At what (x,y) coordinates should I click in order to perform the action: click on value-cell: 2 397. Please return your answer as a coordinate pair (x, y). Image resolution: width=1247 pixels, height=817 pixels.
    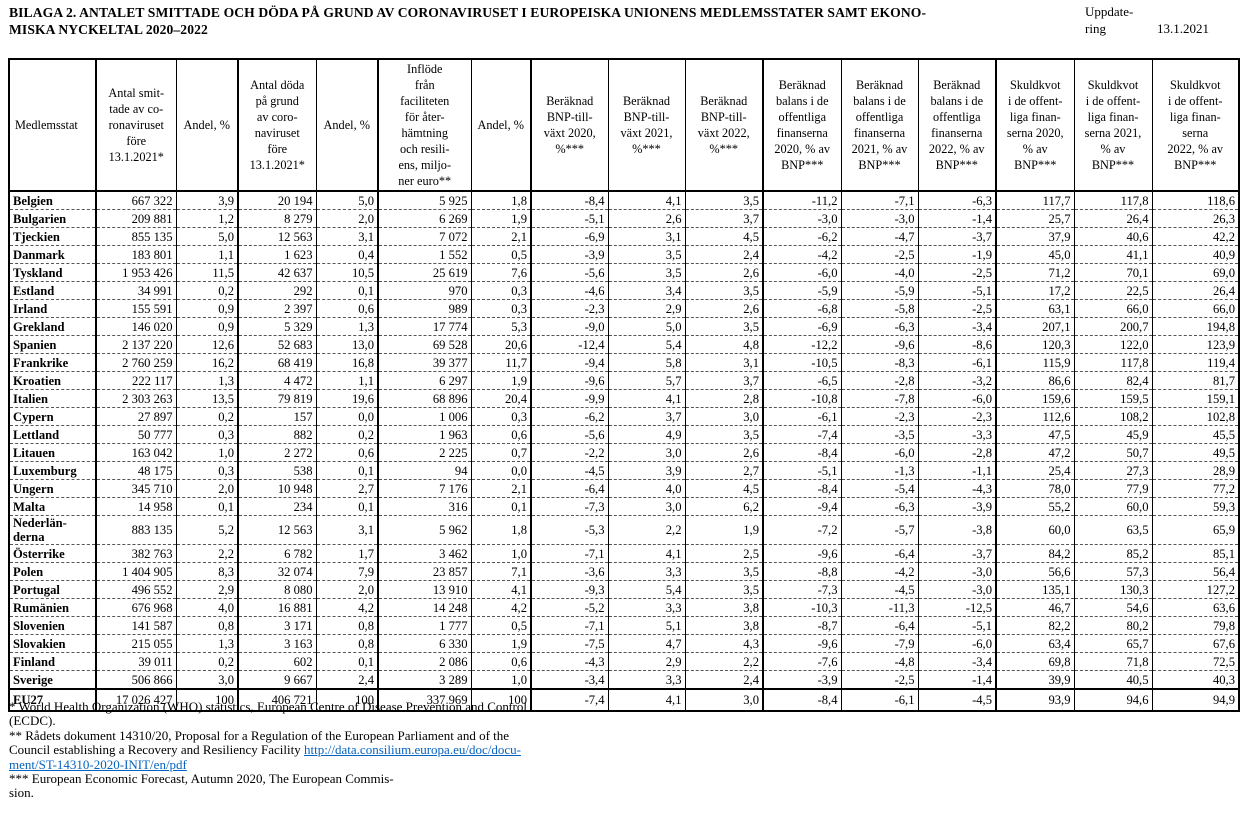
    Looking at the image, I should click on (276, 308).